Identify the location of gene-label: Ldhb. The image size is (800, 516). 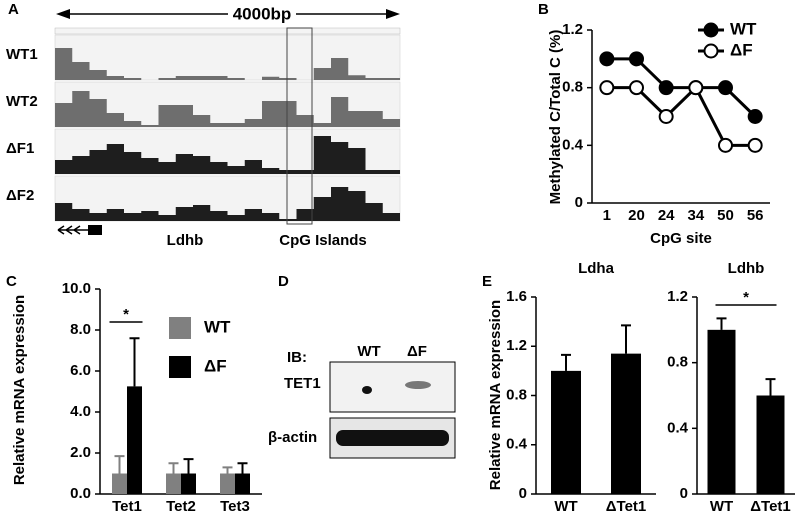
(185, 240).